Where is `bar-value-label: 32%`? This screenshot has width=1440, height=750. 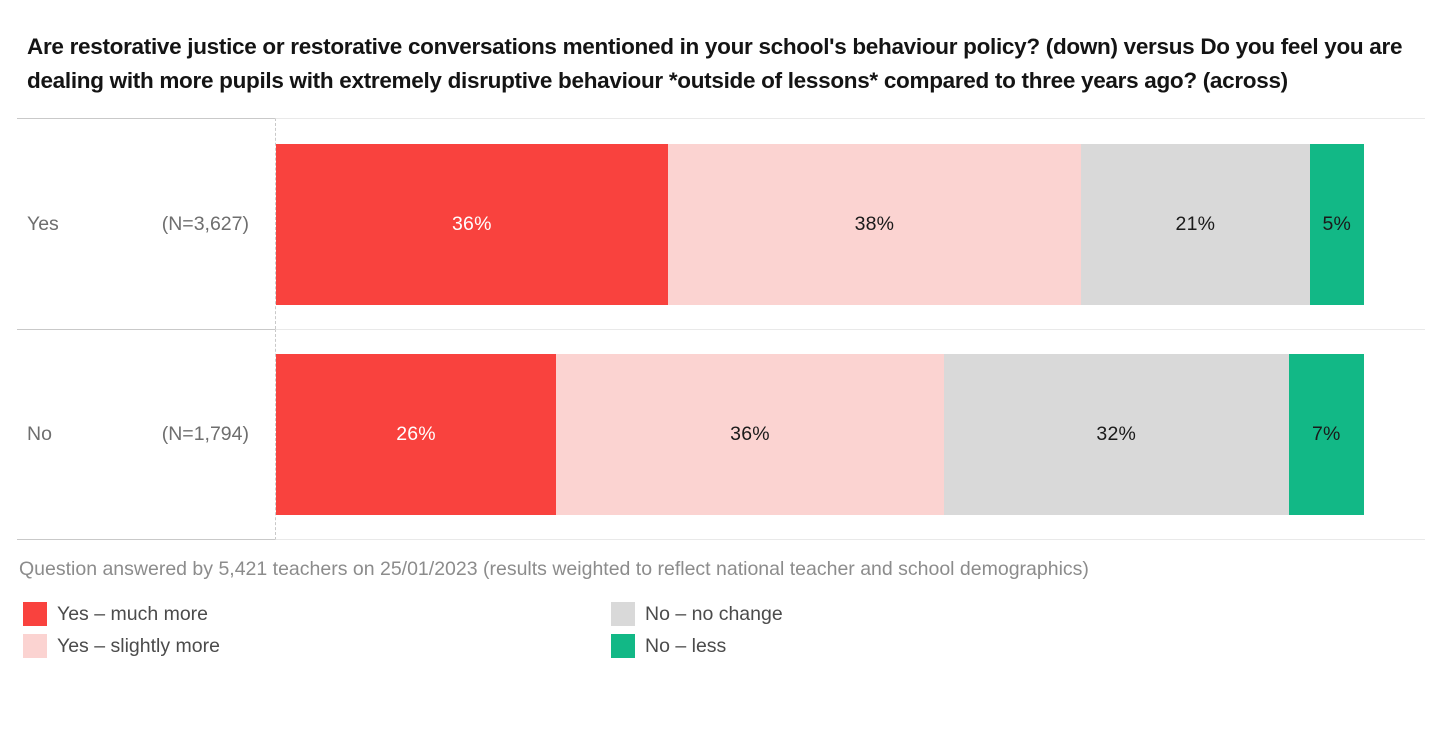
bar-value-label: 32% is located at coordinates (1116, 434).